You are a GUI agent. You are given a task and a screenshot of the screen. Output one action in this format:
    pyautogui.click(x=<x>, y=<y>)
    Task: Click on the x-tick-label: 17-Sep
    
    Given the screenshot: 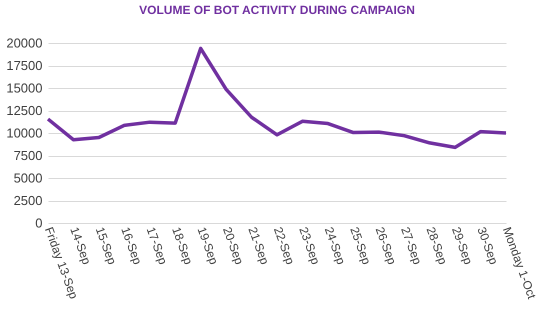 What is the action you would take?
    pyautogui.click(x=157, y=246)
    